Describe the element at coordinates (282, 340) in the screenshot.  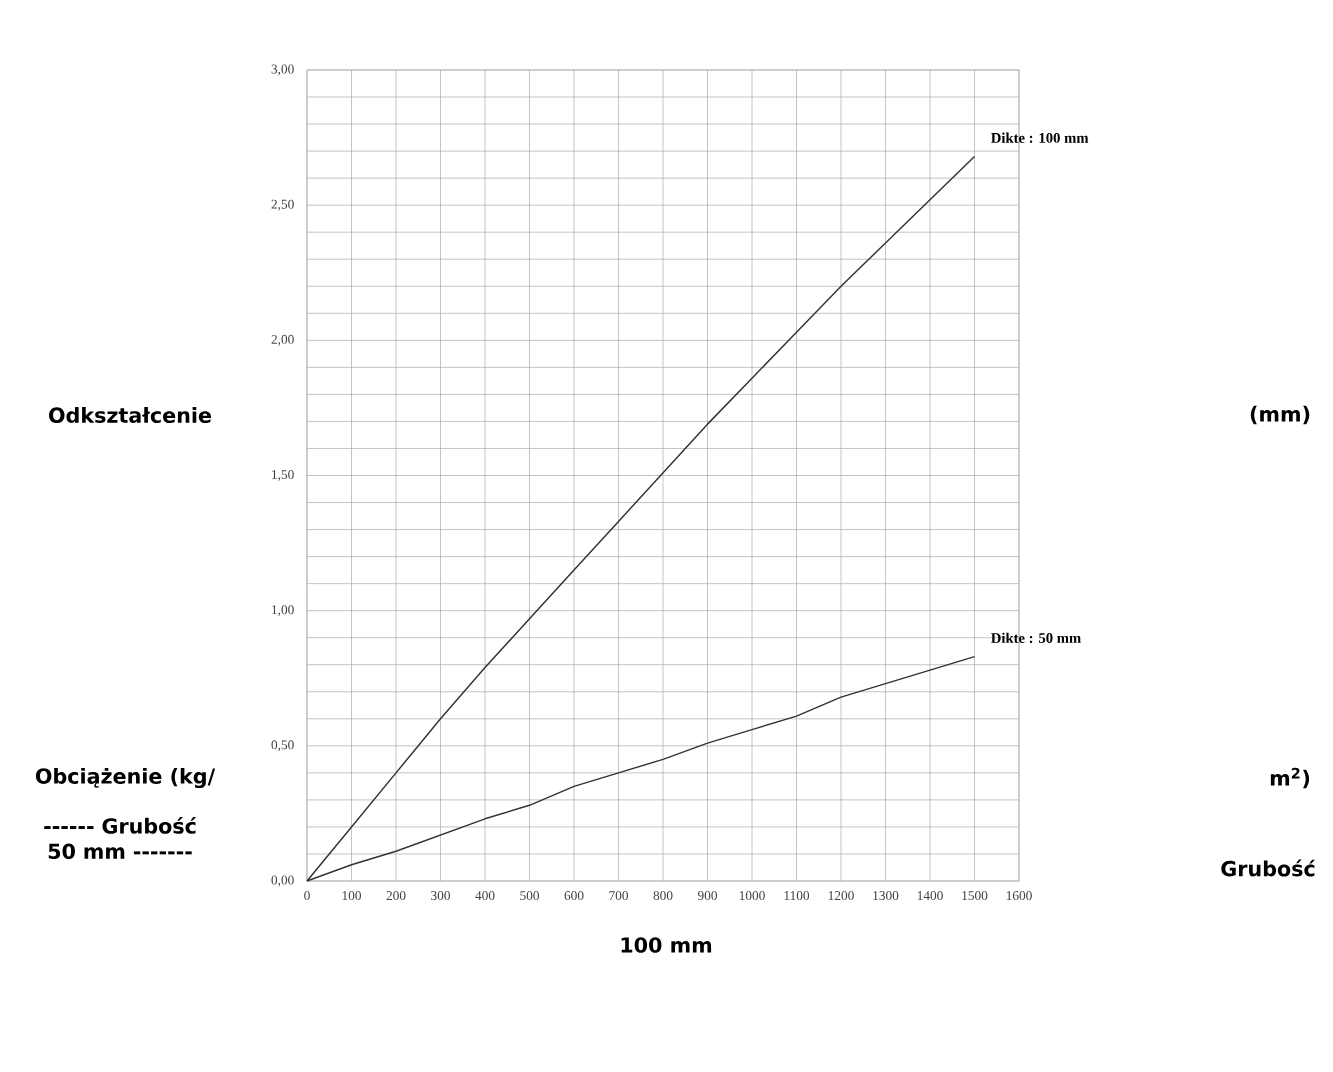
I see `y-tick-label: 2,00` at that location.